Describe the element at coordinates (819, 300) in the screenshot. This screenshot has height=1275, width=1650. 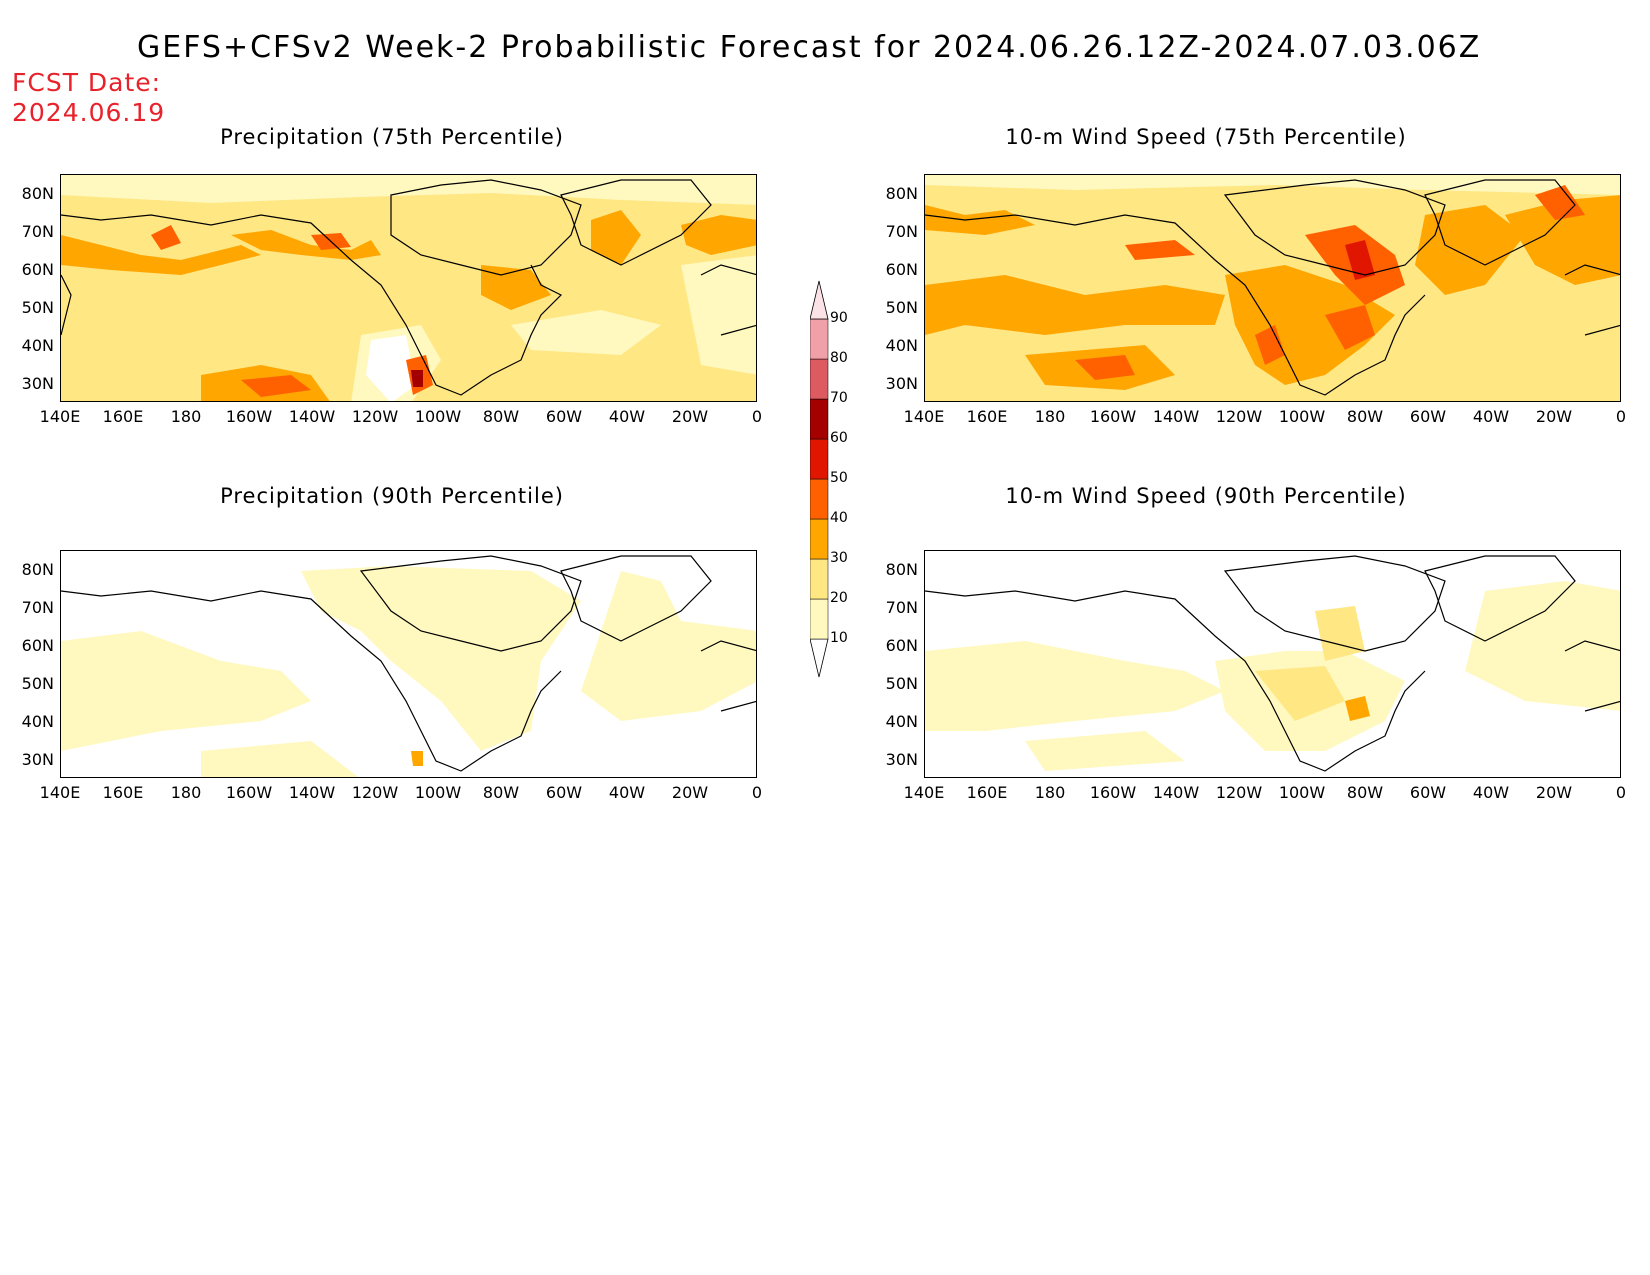
I see `colorbar-tail-high` at that location.